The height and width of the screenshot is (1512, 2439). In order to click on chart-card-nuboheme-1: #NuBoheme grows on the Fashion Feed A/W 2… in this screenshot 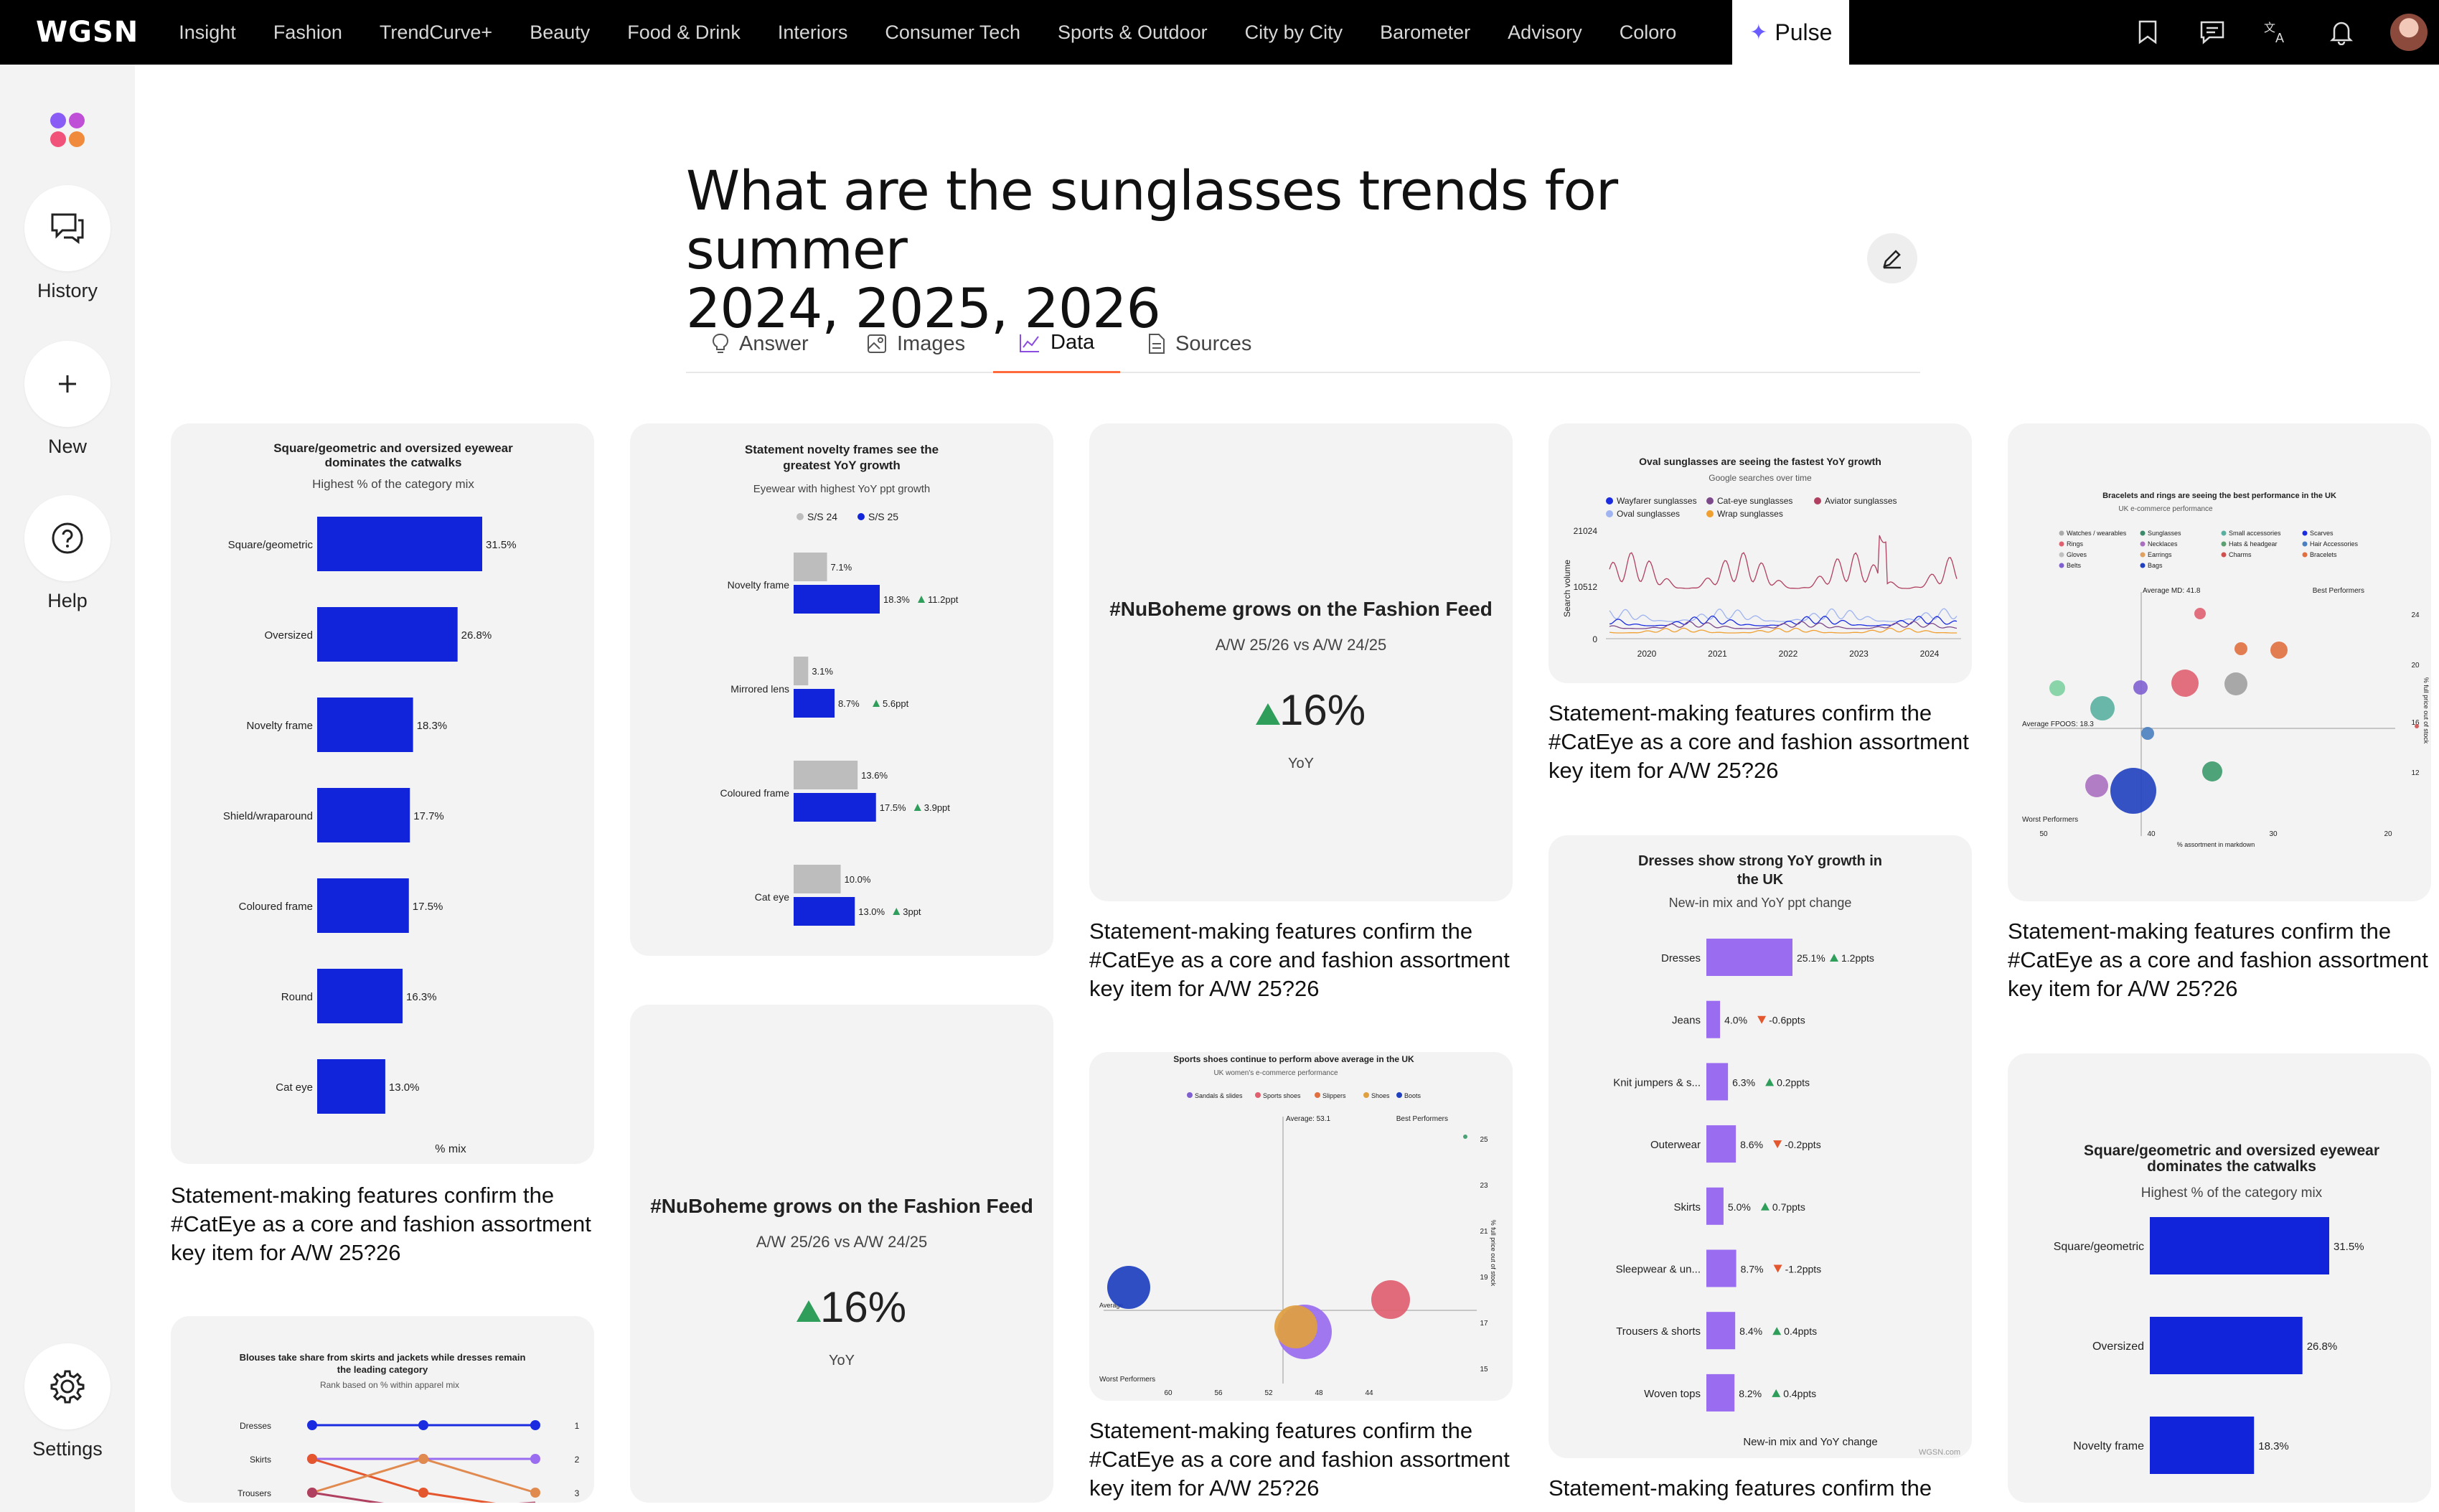, I will do `click(1301, 662)`.